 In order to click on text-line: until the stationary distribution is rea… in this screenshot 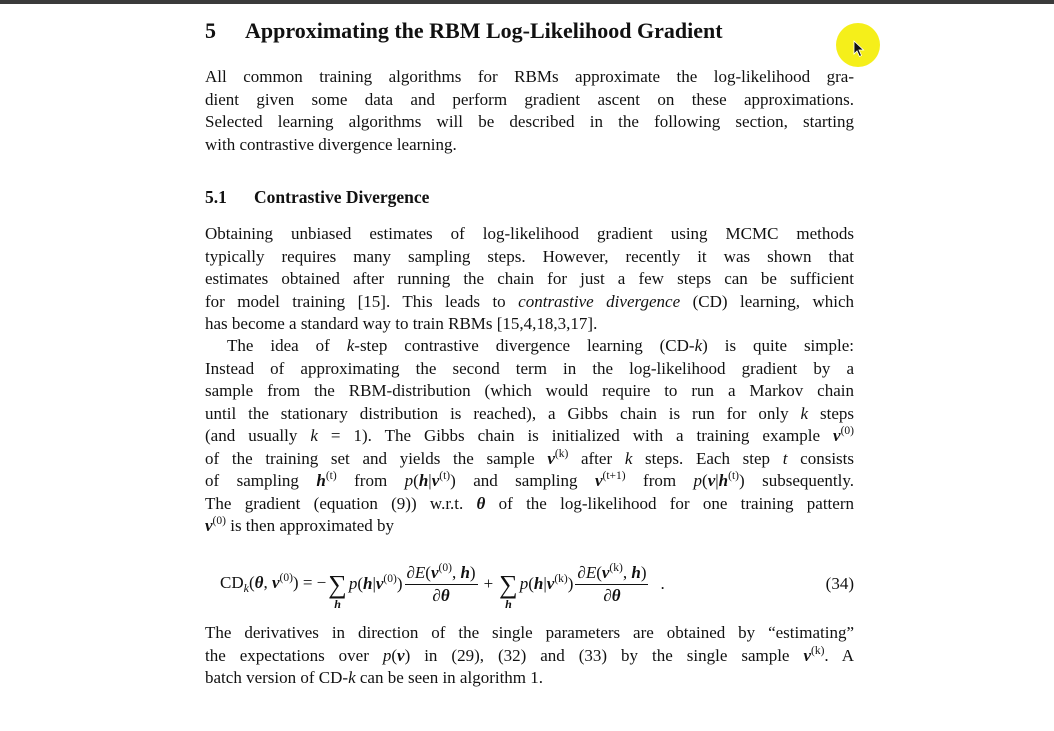, I will do `click(529, 414)`.